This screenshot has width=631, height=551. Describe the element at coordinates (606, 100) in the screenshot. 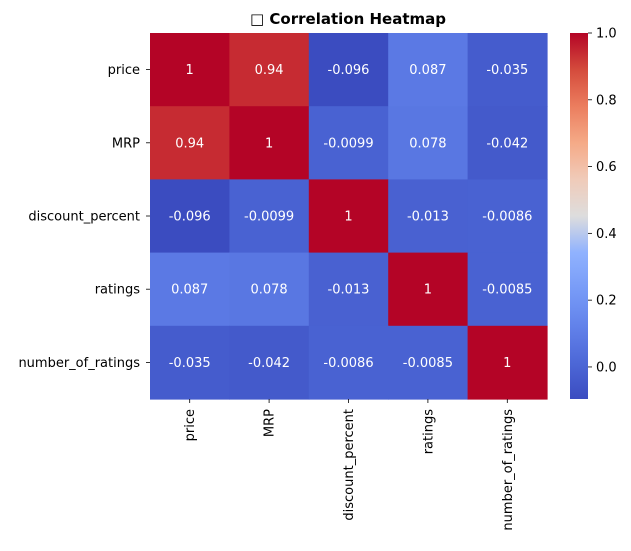

I see `colorbar-tick-label: 0.8` at that location.